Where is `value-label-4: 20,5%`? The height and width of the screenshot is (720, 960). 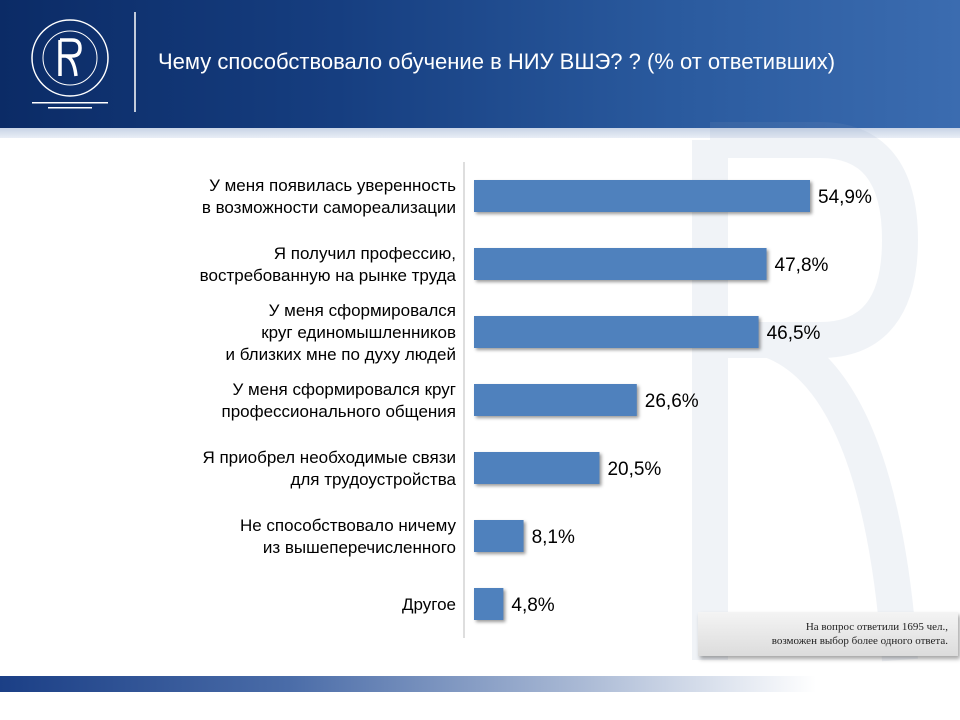
value-label-4: 20,5% is located at coordinates (634, 469).